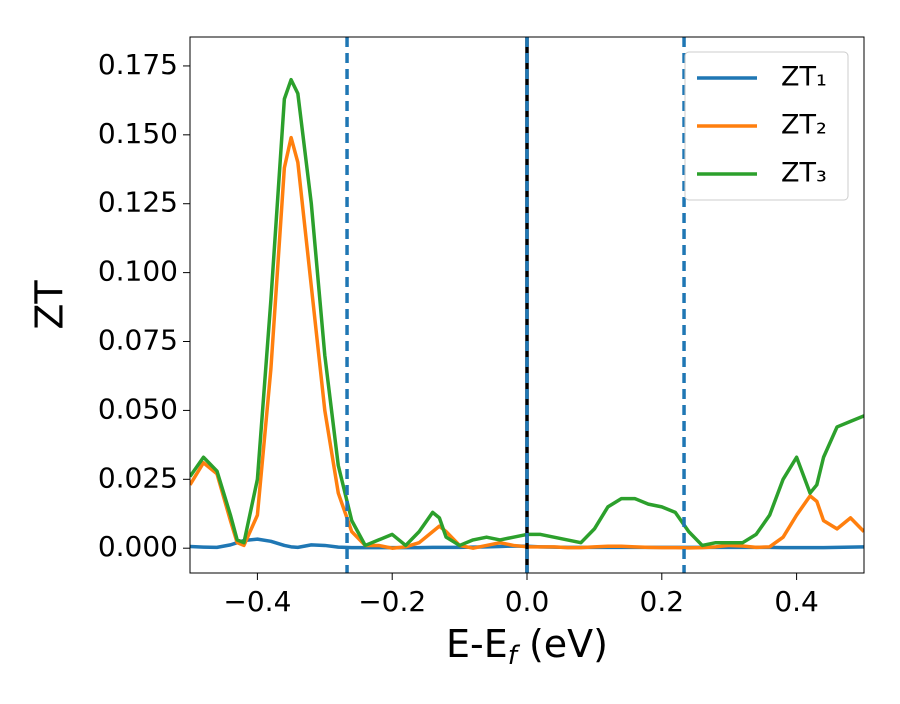  What do you see at coordinates (138, 202) in the screenshot?
I see `y-tick-label: 0.125` at bounding box center [138, 202].